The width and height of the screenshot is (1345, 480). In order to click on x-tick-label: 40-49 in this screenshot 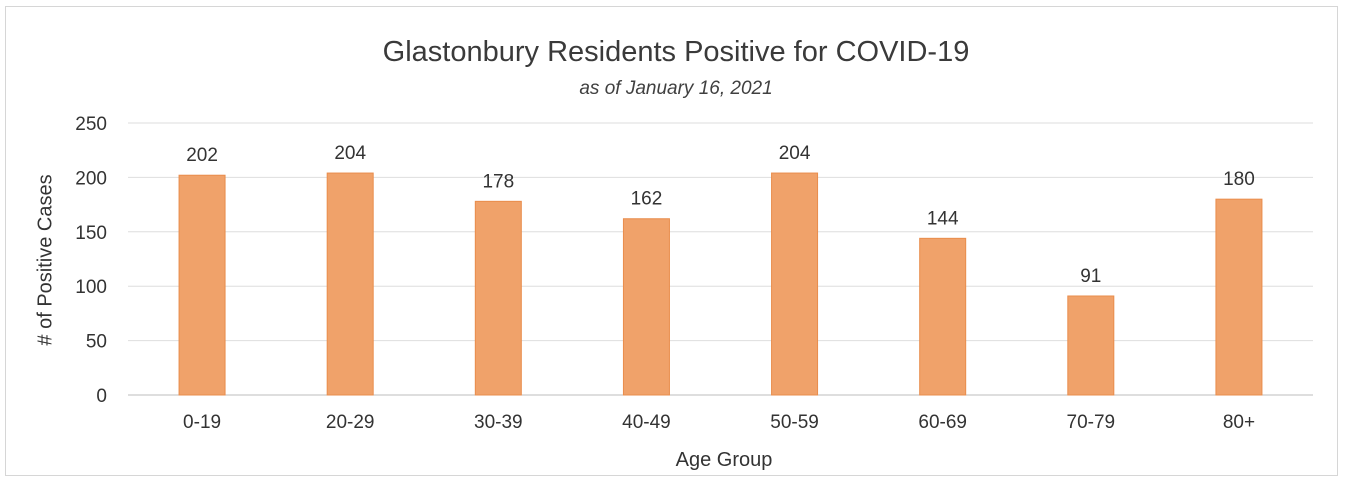, I will do `click(646, 422)`.